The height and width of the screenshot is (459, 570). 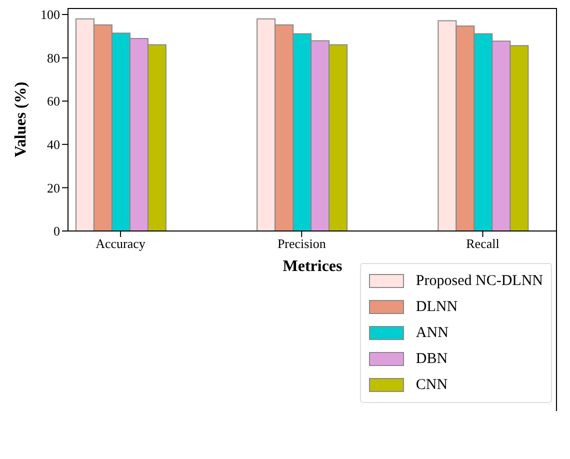 I want to click on x-tick-label: Accuracy, so click(x=121, y=244).